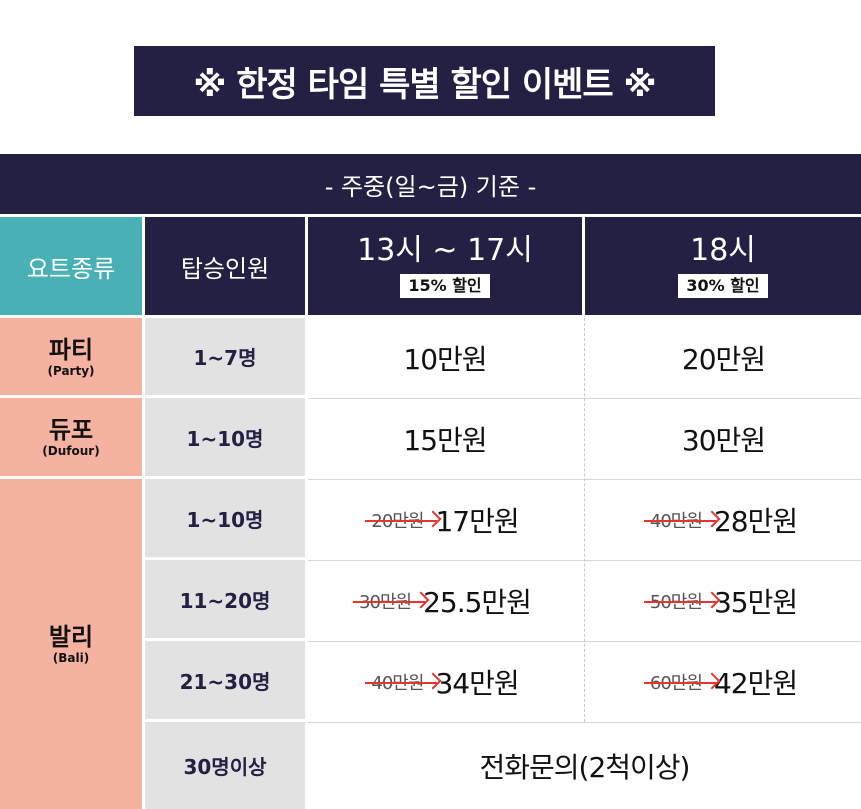 The width and height of the screenshot is (861, 809). I want to click on capacity-label: 11~20명, so click(225, 600).